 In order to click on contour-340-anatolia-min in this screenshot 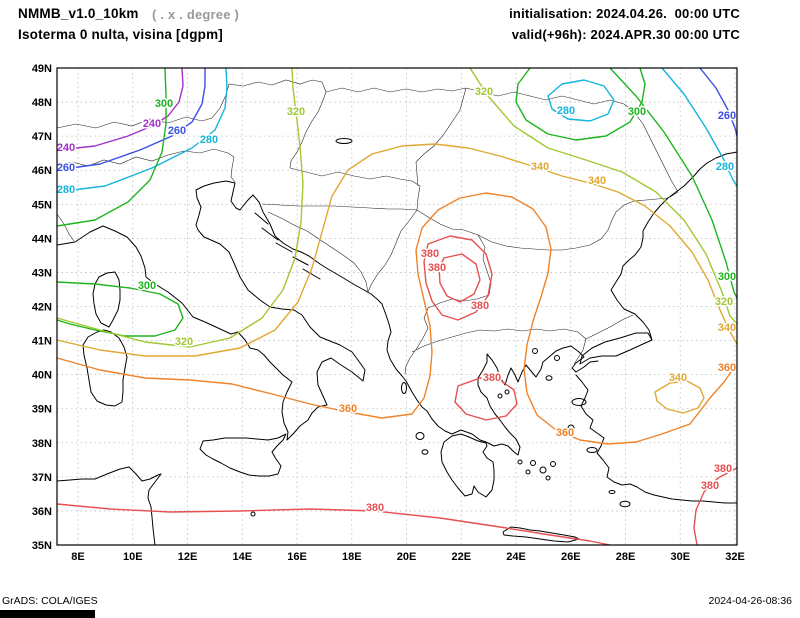, I will do `click(679, 397)`.